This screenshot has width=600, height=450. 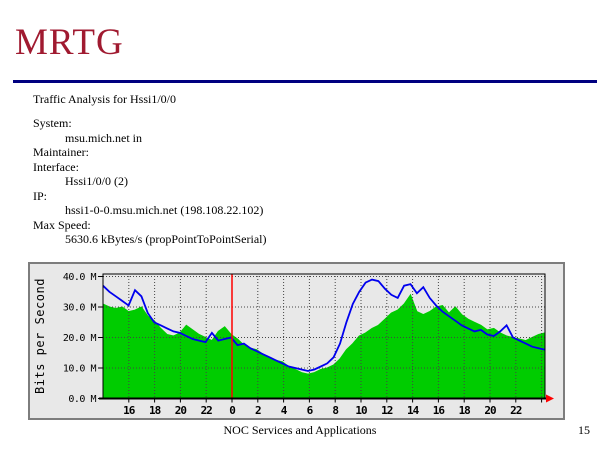 What do you see at coordinates (82, 399) in the screenshot?
I see `y-tick-label: 0.0 M` at bounding box center [82, 399].